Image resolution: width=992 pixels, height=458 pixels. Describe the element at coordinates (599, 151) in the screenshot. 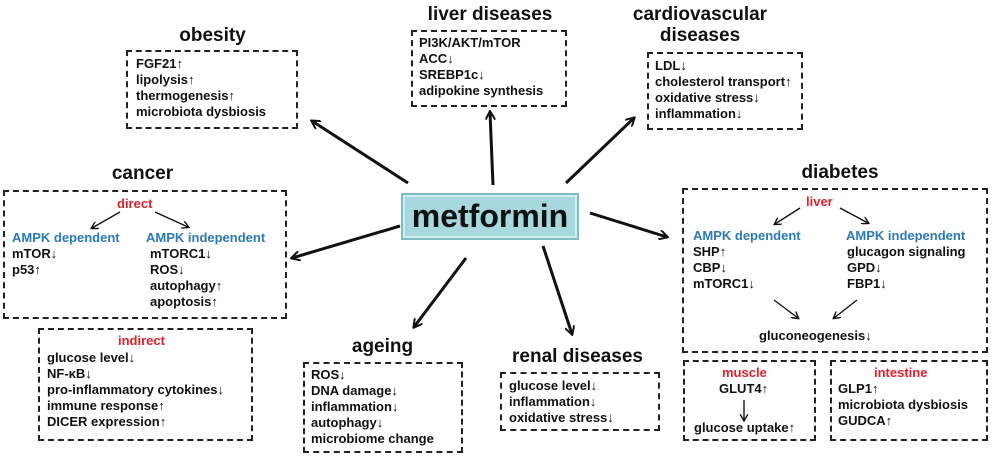

I see `arrow-to-cardio` at that location.